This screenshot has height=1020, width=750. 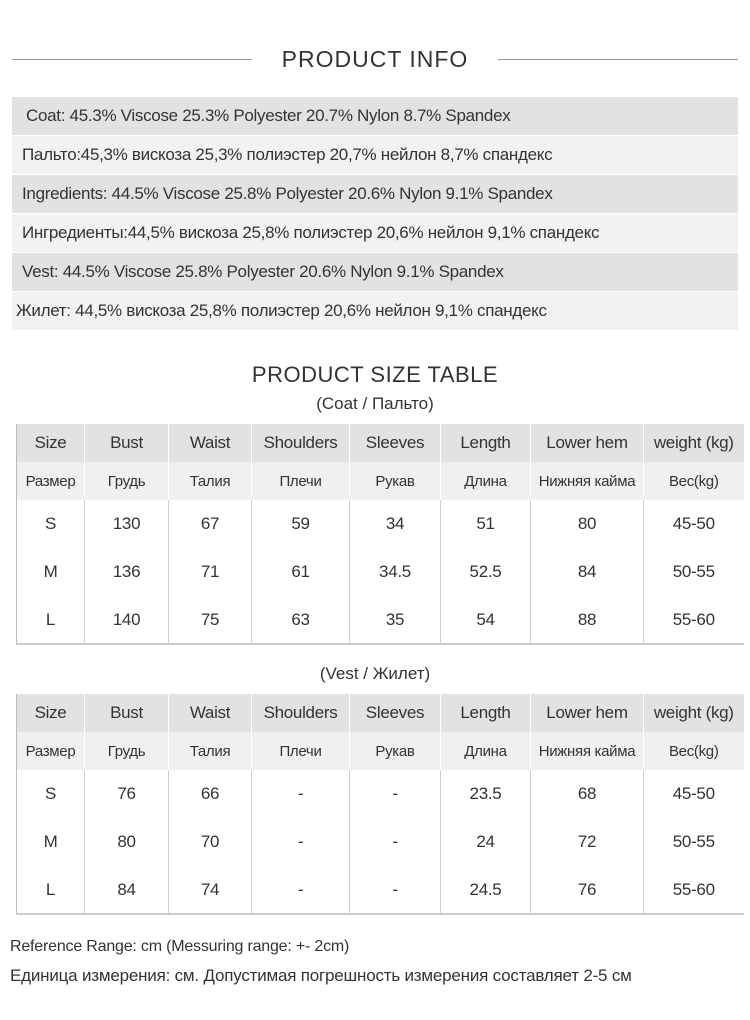 I want to click on table-cell: 61, so click(x=300, y=572).